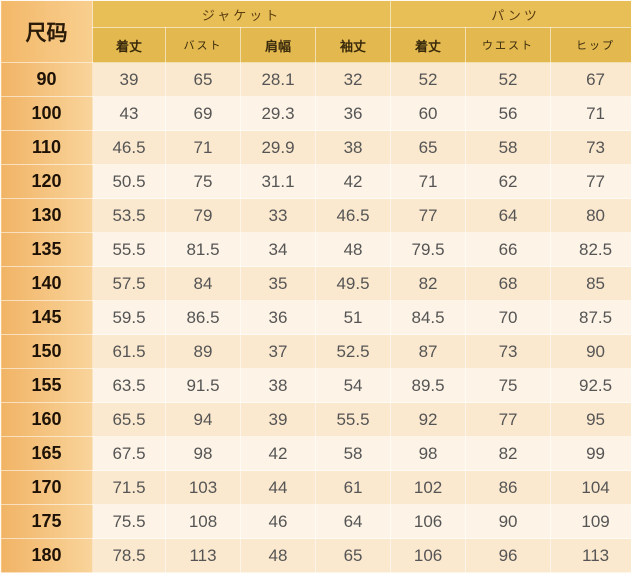 This screenshot has height=573, width=631. What do you see at coordinates (278, 284) in the screenshot?
I see `value-cell: 35` at bounding box center [278, 284].